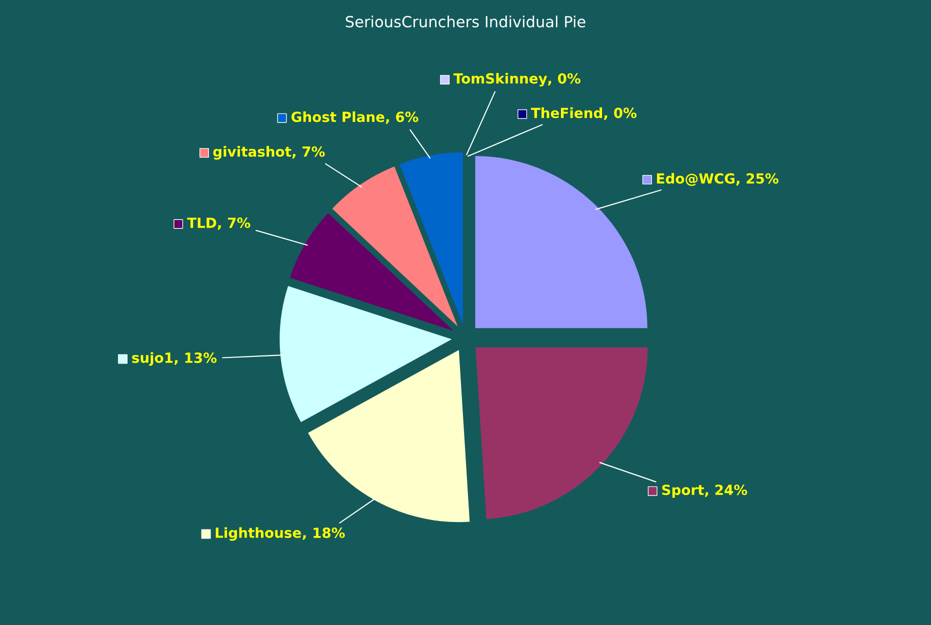 Image resolution: width=931 pixels, height=625 pixels. I want to click on data-label: , 13%, so click(195, 358).